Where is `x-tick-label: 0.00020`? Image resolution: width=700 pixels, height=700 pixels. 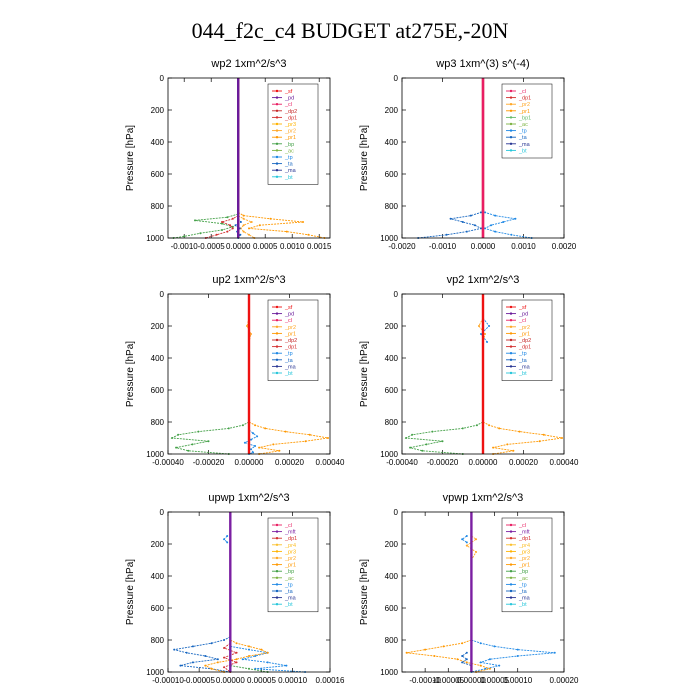 x-tick-label: 0.00020 is located at coordinates (523, 462).